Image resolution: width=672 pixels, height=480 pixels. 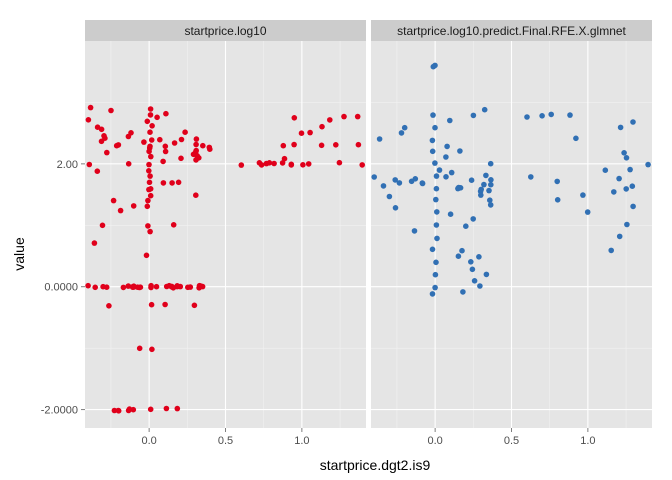 What do you see at coordinates (67, 165) in the screenshot?
I see `y-tick-label: 2.00` at bounding box center [67, 165].